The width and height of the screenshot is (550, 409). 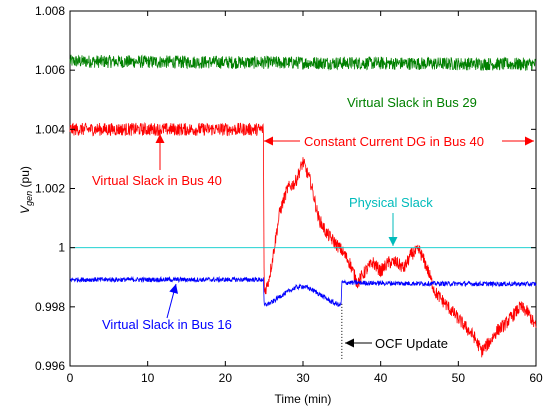 I want to click on arrow-ocf-update, so click(x=358, y=343).